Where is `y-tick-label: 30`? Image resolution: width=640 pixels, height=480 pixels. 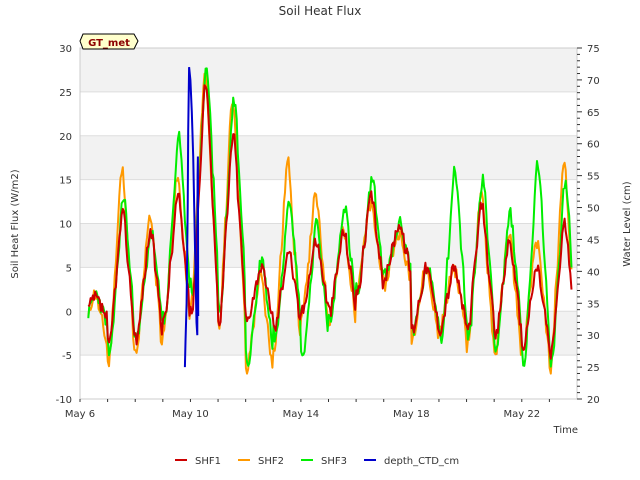
y-tick-label: 30 is located at coordinates (65, 49).